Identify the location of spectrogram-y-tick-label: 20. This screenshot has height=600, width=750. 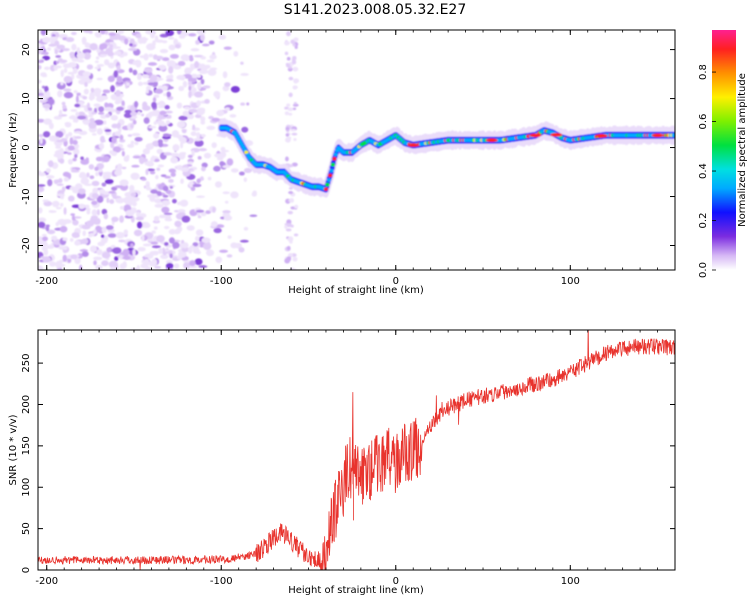
(26, 49).